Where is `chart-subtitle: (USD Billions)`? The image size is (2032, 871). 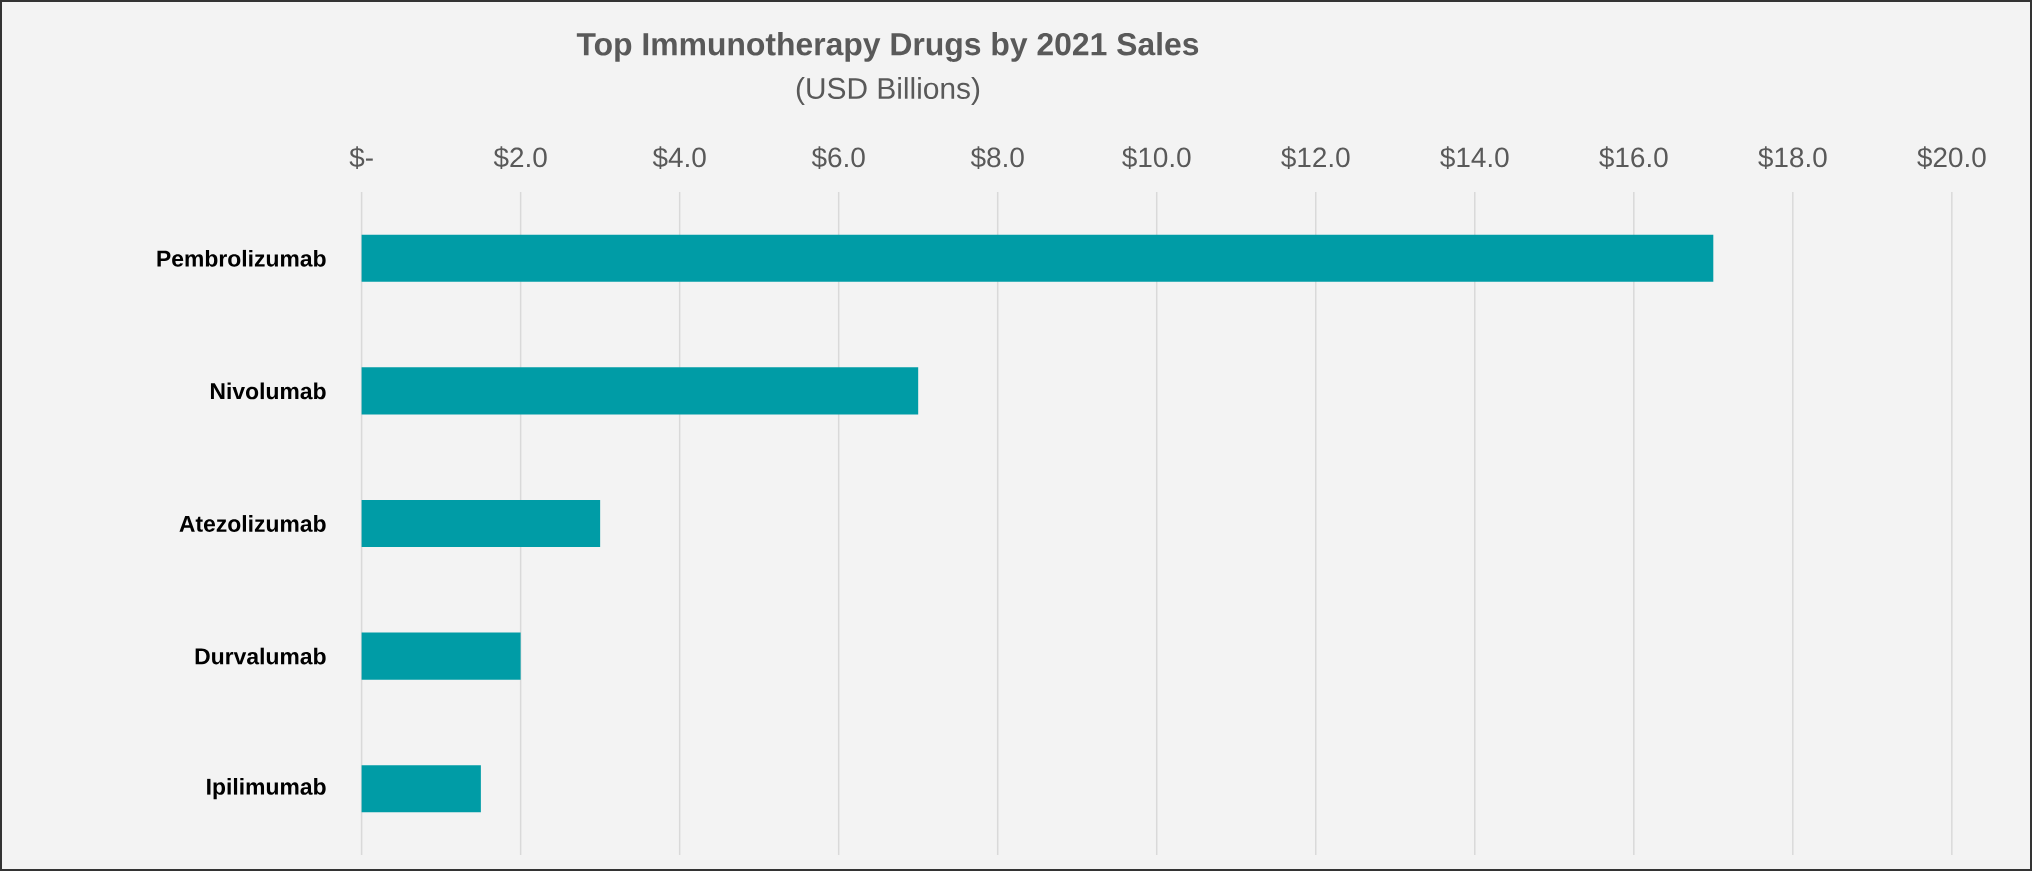
chart-subtitle: (USD Billions) is located at coordinates (888, 91).